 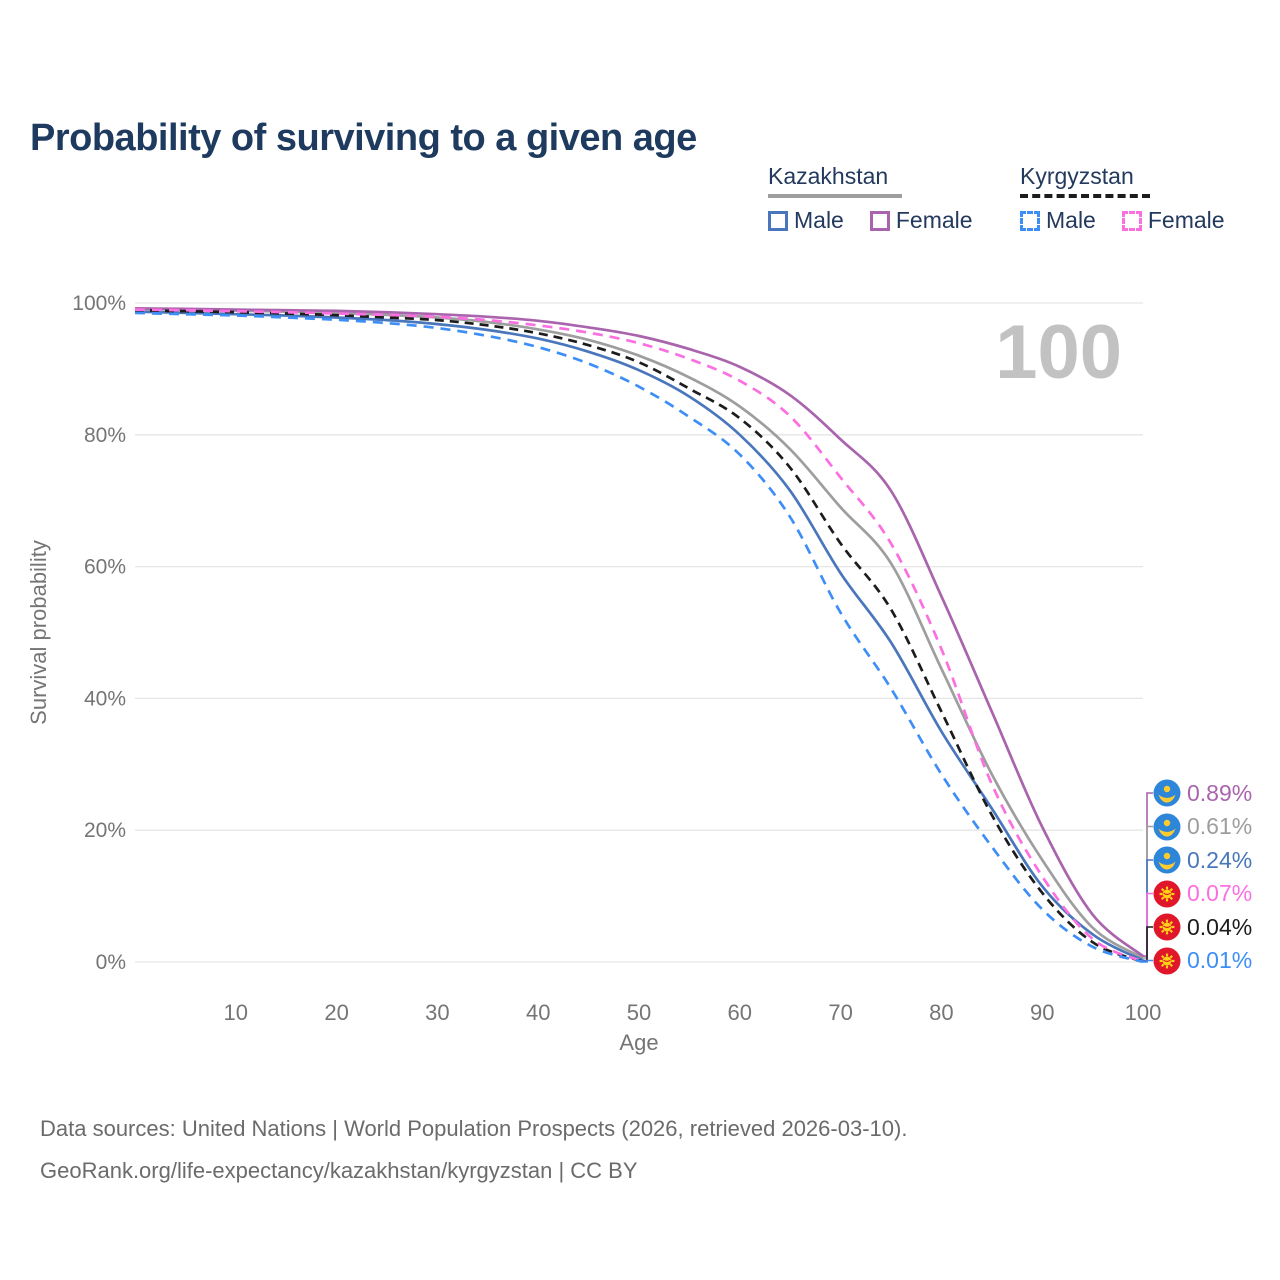 What do you see at coordinates (99, 303) in the screenshot?
I see `y-tick-label: 100%` at bounding box center [99, 303].